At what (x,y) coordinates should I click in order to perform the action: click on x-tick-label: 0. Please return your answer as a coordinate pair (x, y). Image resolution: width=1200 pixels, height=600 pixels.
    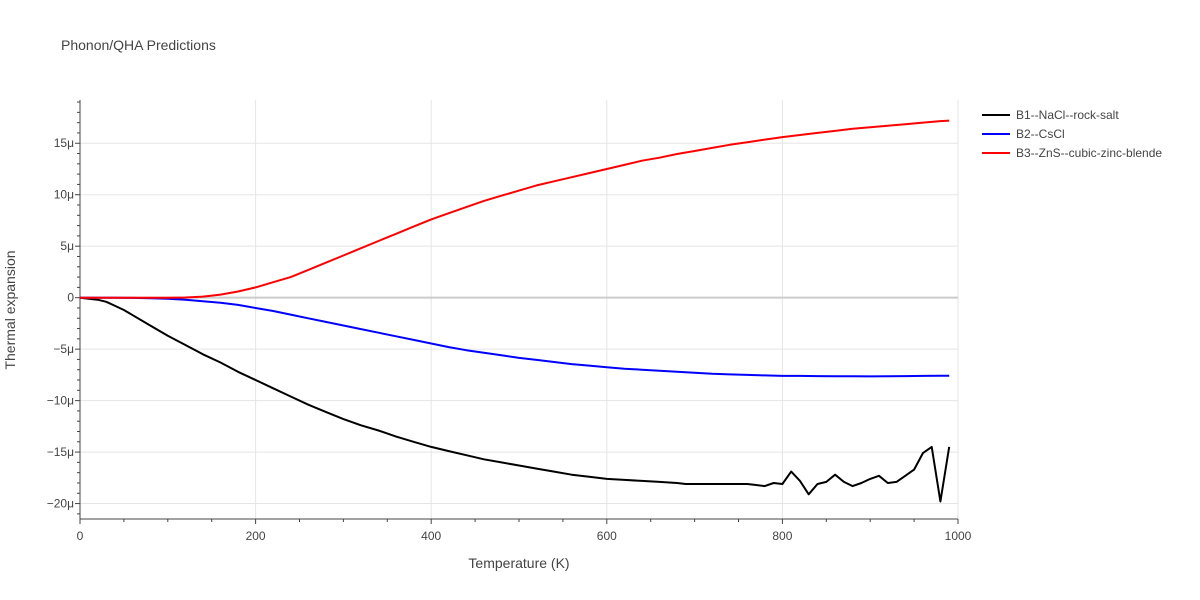
    Looking at the image, I should click on (80, 536).